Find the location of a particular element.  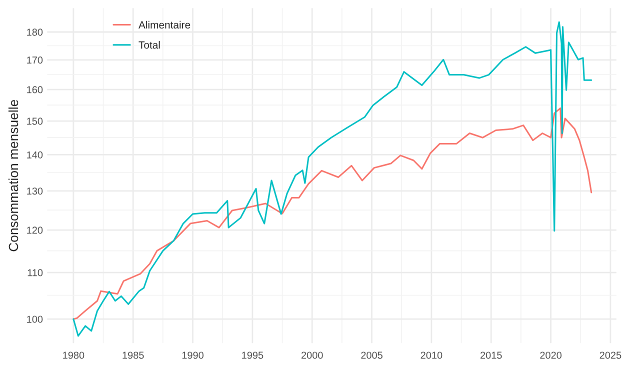

y-tick-label: 110 is located at coordinates (35, 272).